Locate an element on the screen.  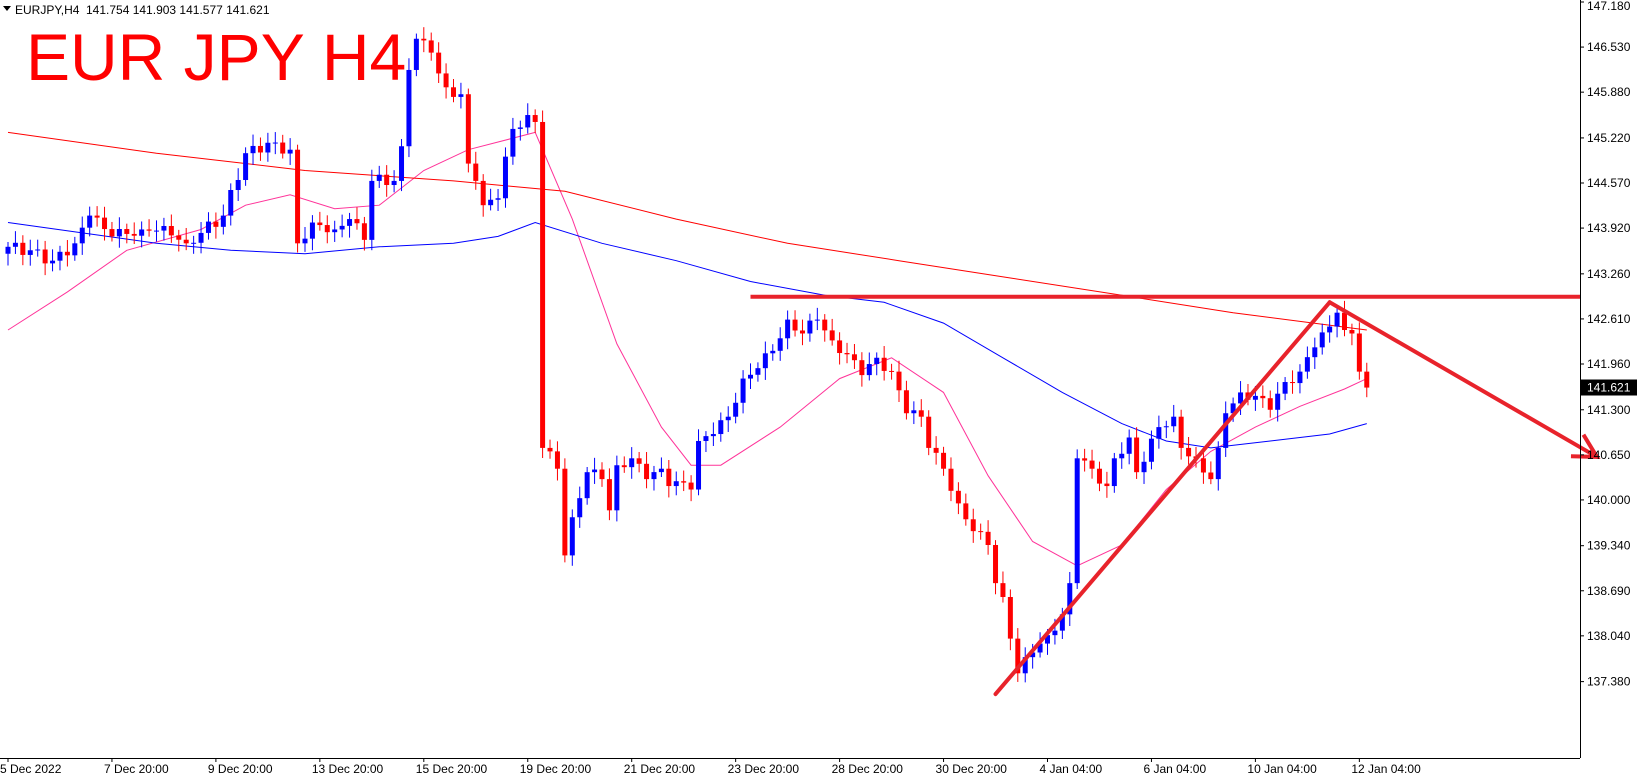
y-tick-label: 137.380 is located at coordinates (1609, 682).